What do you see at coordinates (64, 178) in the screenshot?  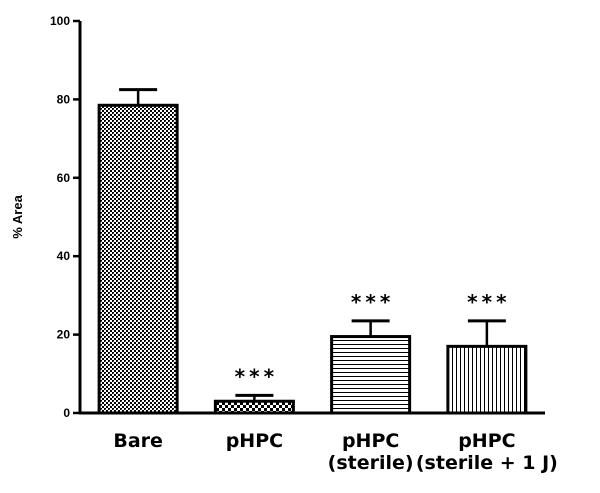 I see `y-tick-label: 60` at bounding box center [64, 178].